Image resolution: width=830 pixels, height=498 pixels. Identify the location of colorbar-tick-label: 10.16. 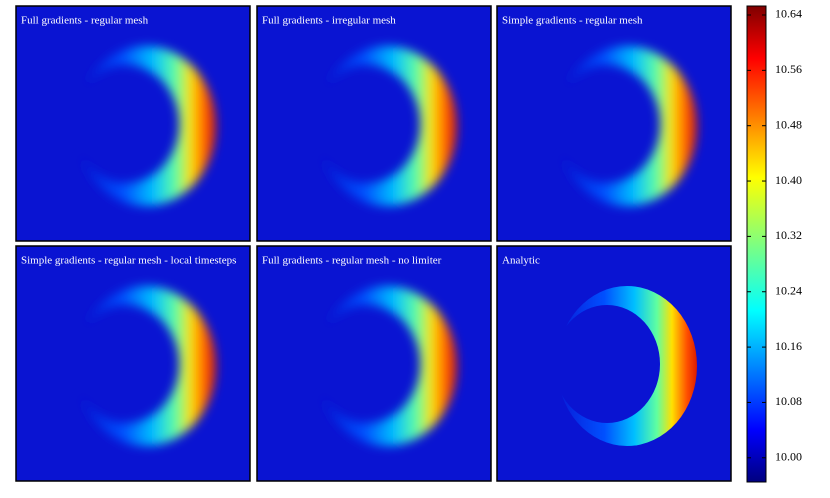
(788, 346).